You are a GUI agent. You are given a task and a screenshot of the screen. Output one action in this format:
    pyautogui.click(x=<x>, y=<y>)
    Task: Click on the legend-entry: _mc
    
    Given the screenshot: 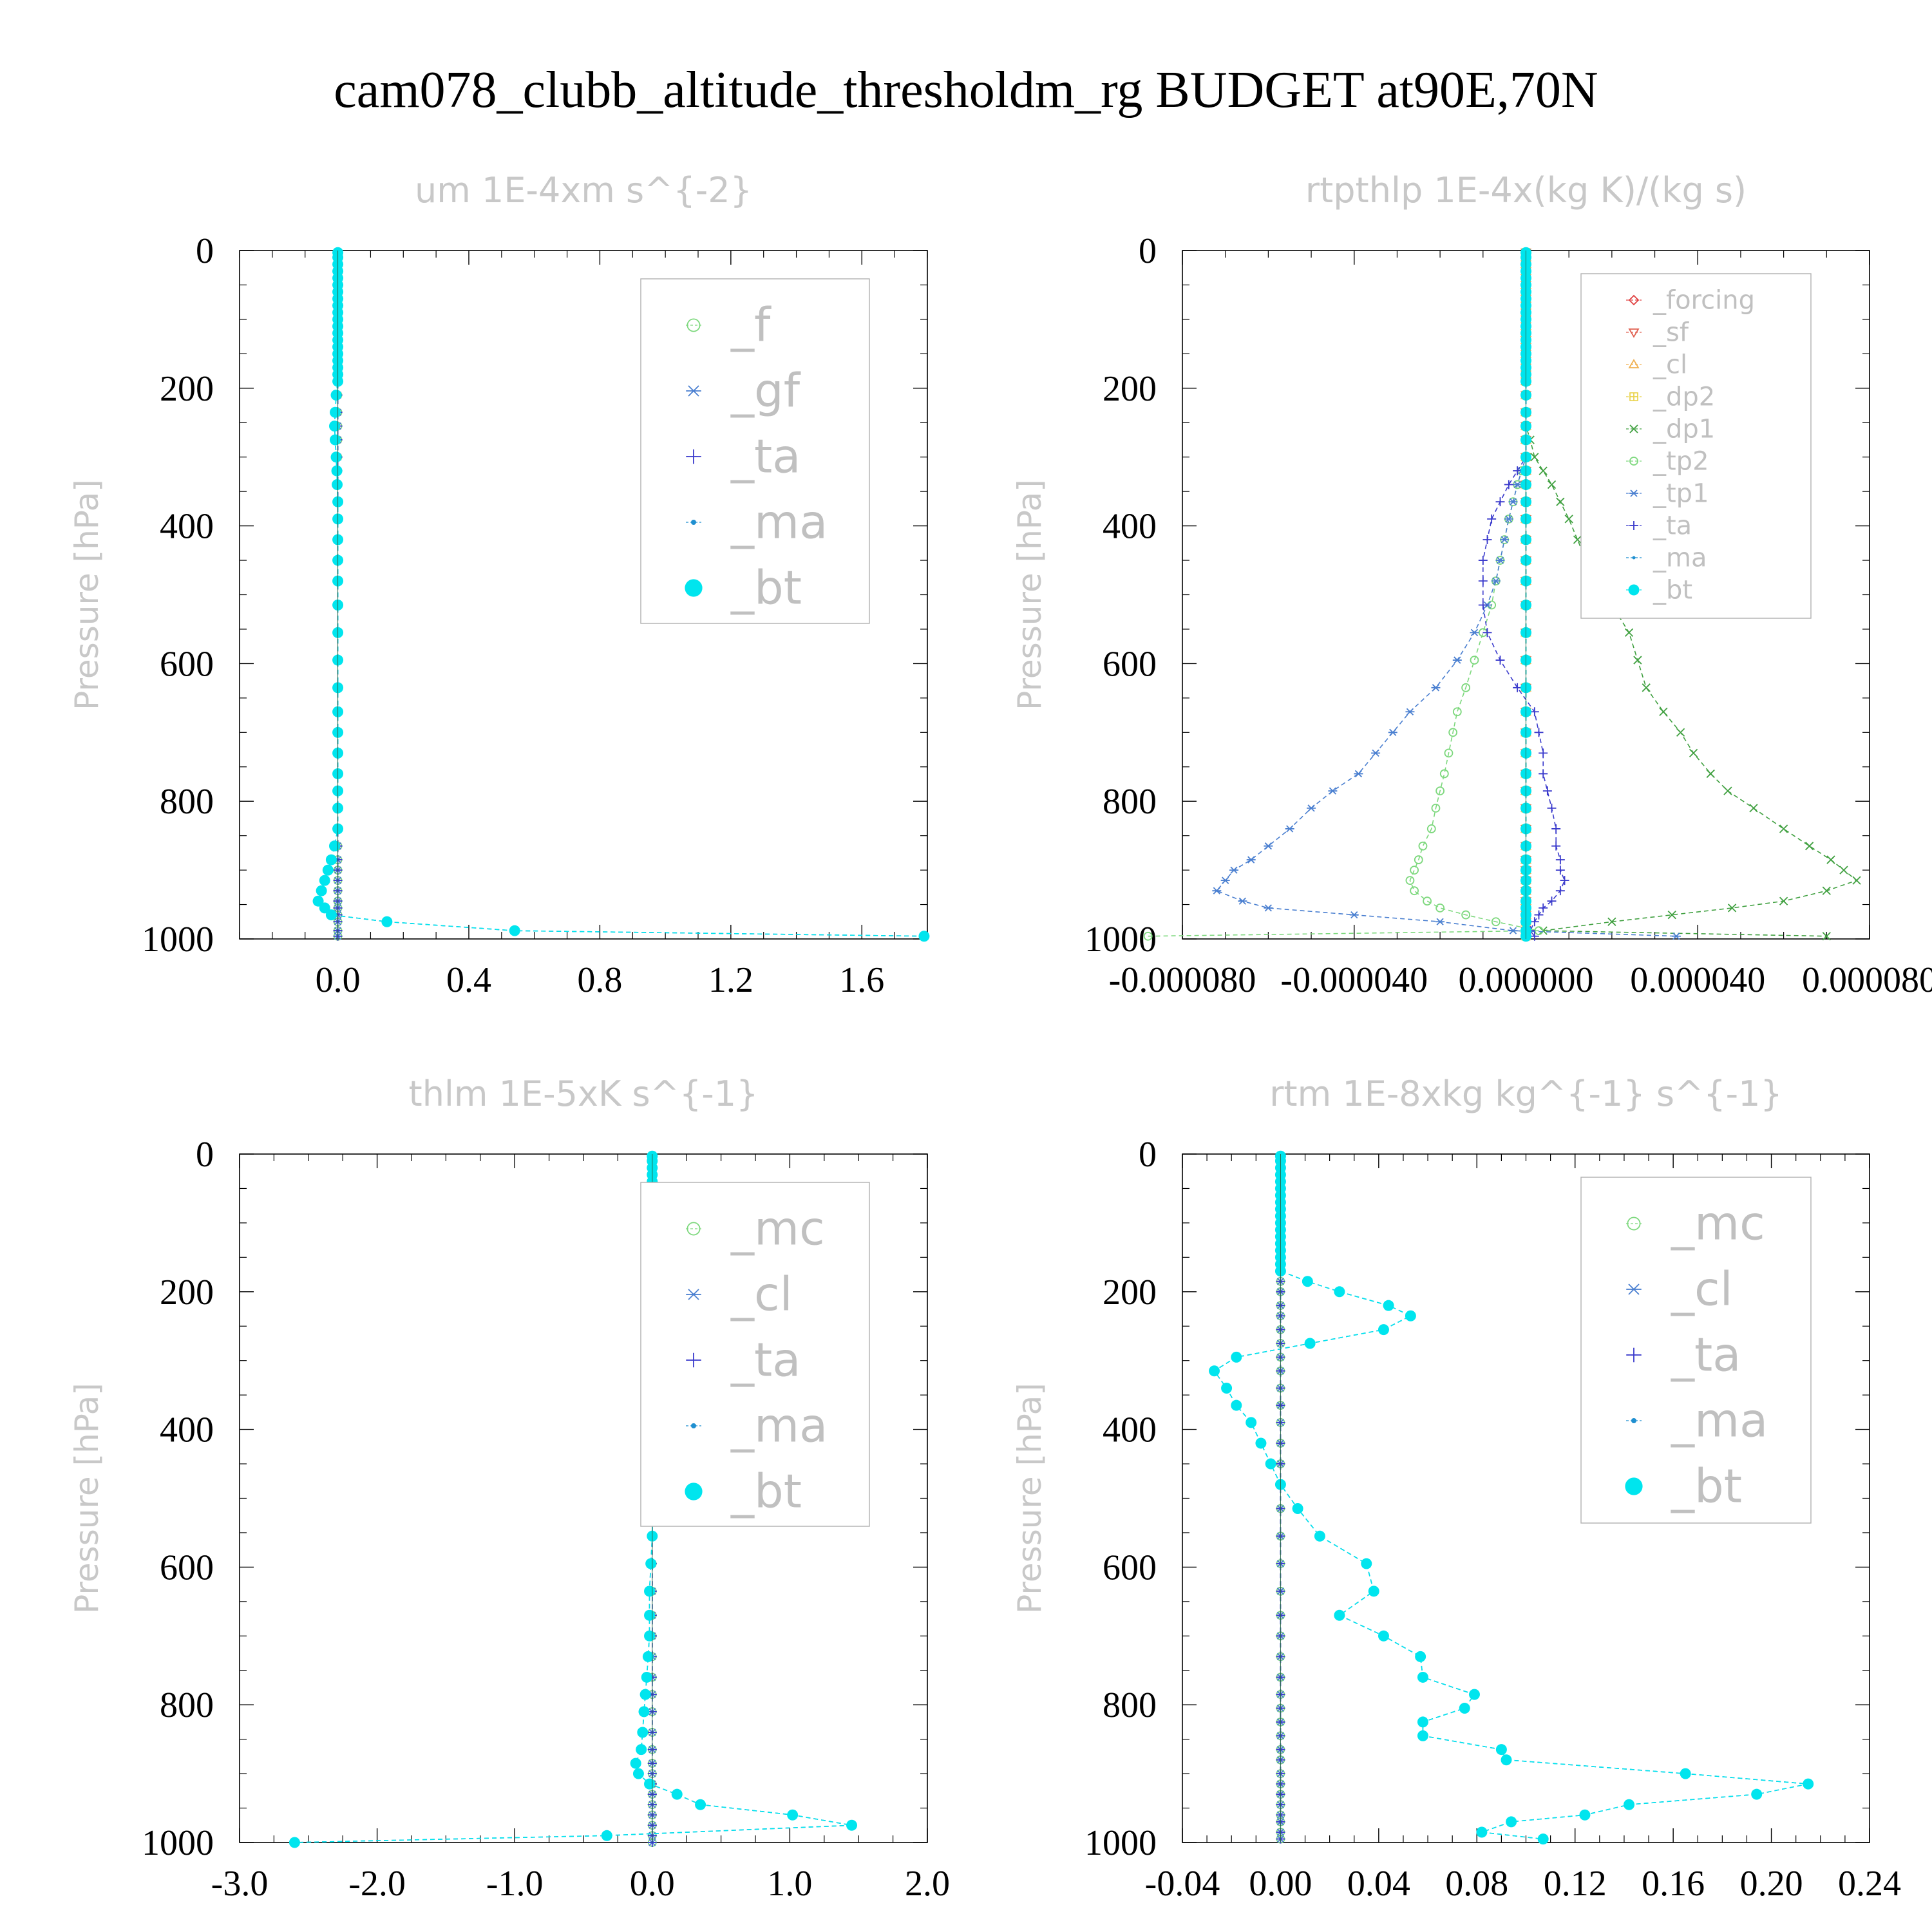 What is the action you would take?
    pyautogui.click(x=1696, y=1223)
    